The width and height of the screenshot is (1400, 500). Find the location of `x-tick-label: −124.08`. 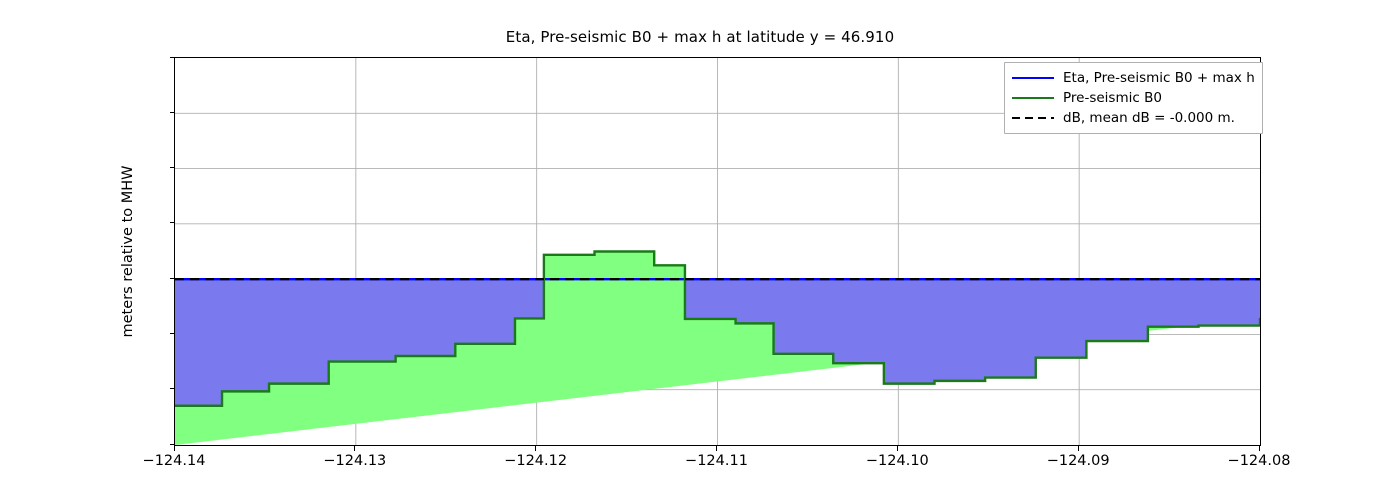

x-tick-label: −124.08 is located at coordinates (1259, 461).